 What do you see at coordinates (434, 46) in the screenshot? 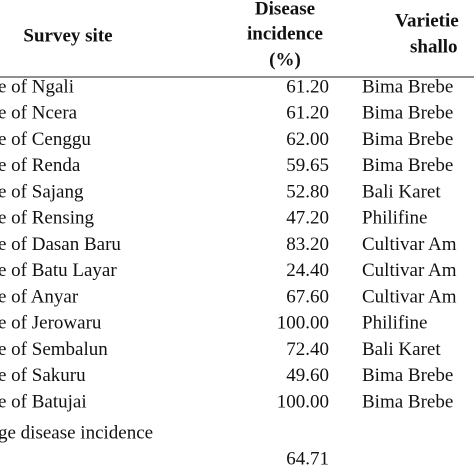
I see `header-varieties: shallo` at bounding box center [434, 46].